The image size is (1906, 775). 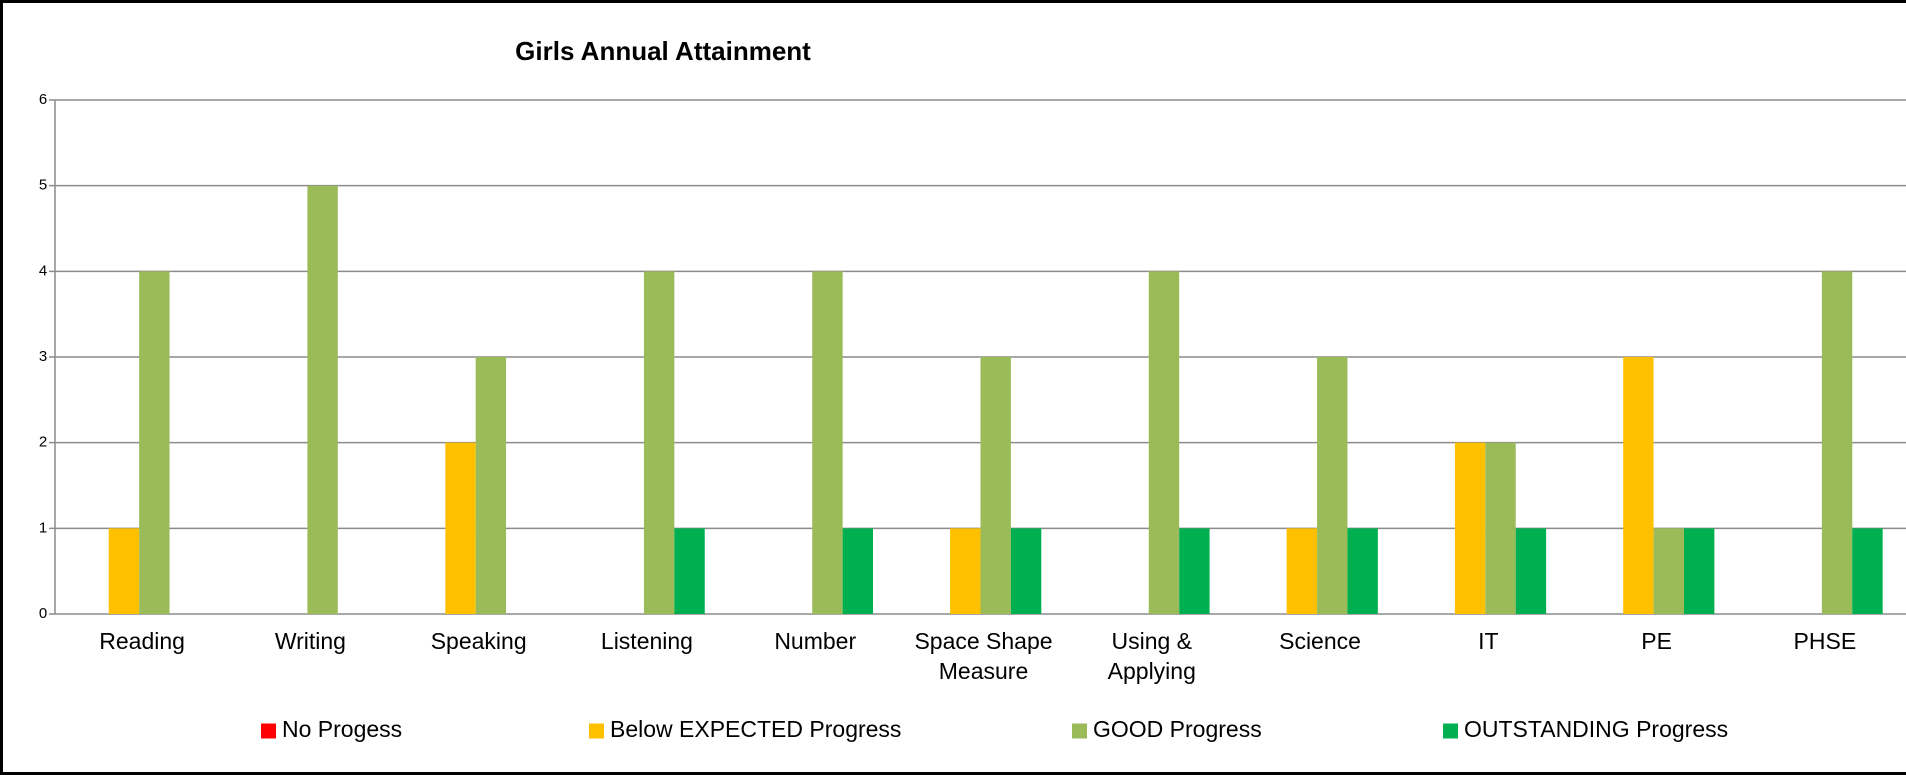 What do you see at coordinates (815, 641) in the screenshot?
I see `x-tick-label: Number` at bounding box center [815, 641].